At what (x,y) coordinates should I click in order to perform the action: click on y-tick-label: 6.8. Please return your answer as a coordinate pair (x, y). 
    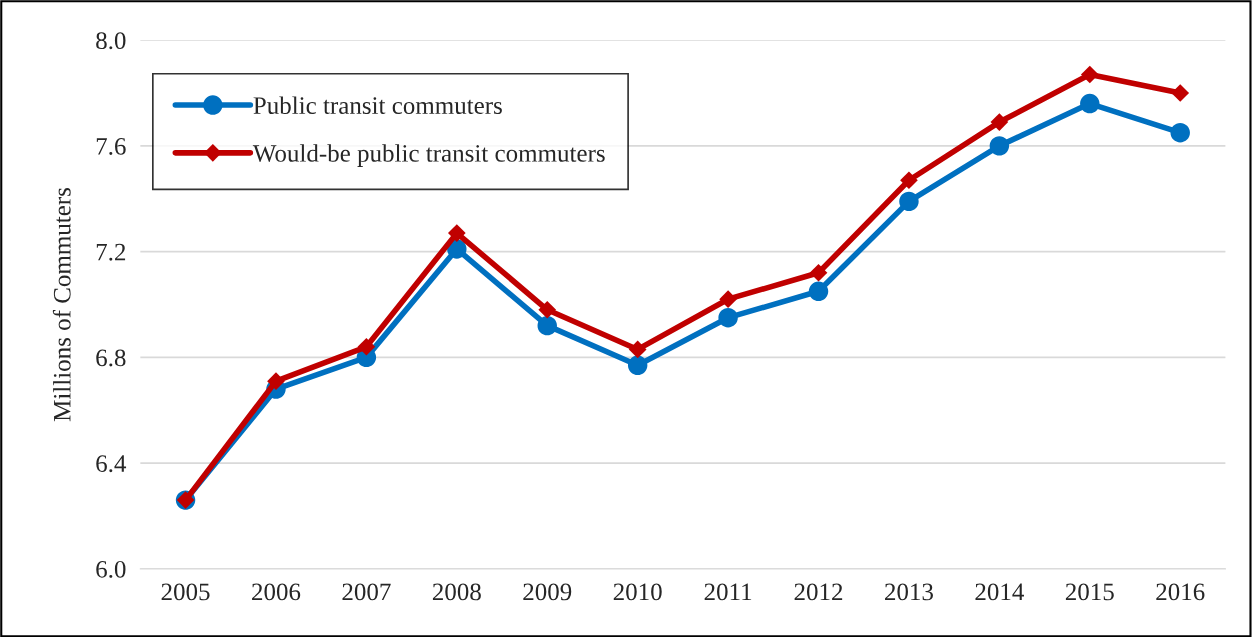
    Looking at the image, I should click on (111, 358).